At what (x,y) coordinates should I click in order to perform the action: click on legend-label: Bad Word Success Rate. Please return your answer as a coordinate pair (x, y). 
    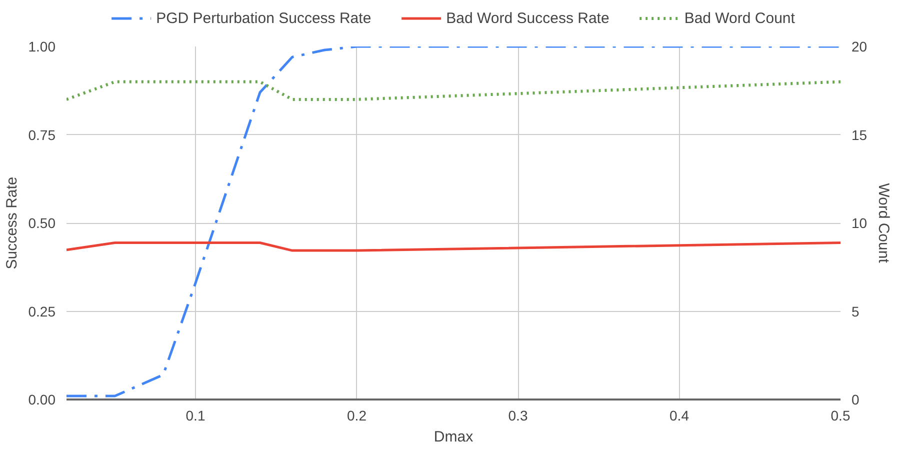
    Looking at the image, I should click on (528, 18).